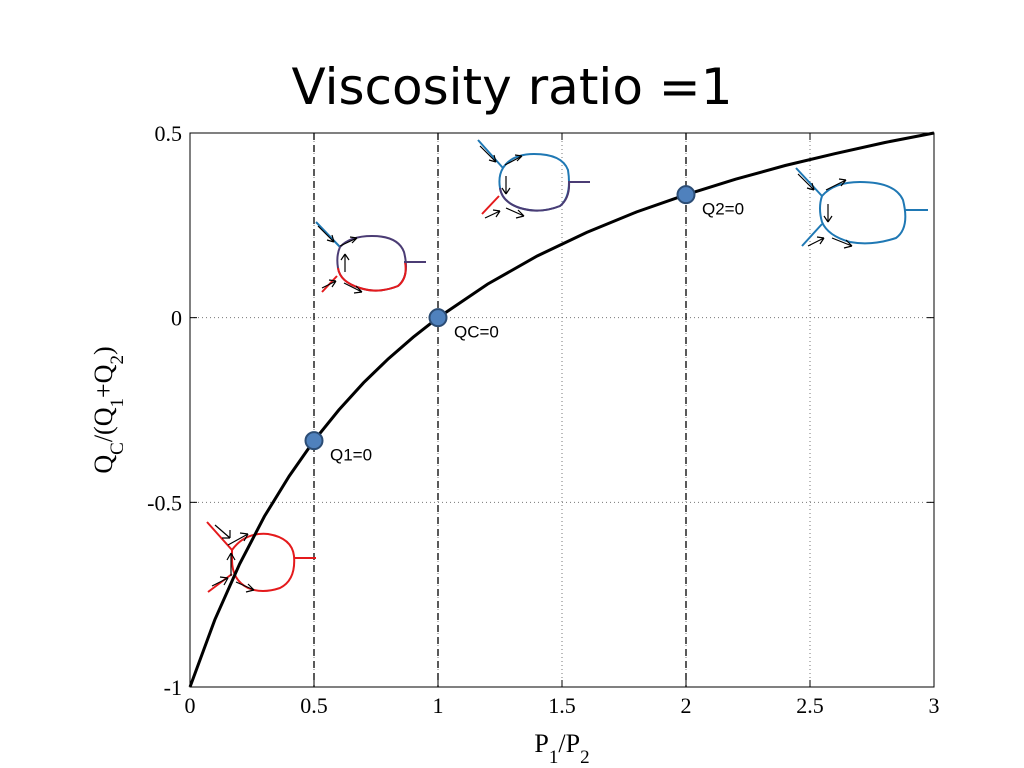  What do you see at coordinates (723, 209) in the screenshot?
I see `point-label: Q2=0` at bounding box center [723, 209].